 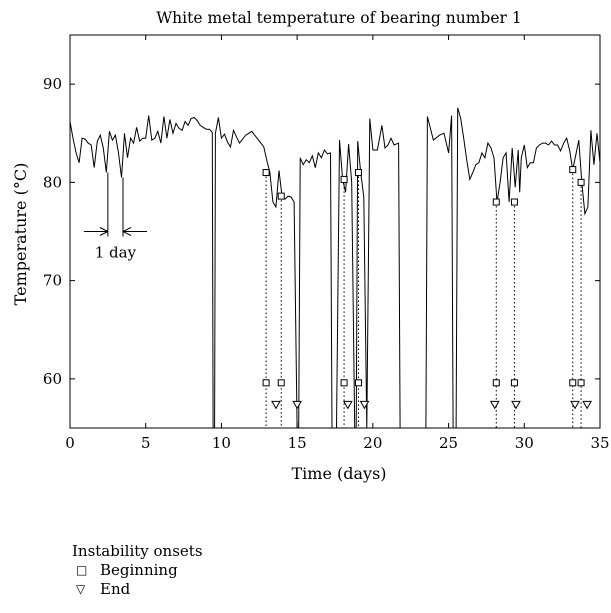 What do you see at coordinates (70, 443) in the screenshot?
I see `x-tick-label: 0` at bounding box center [70, 443].